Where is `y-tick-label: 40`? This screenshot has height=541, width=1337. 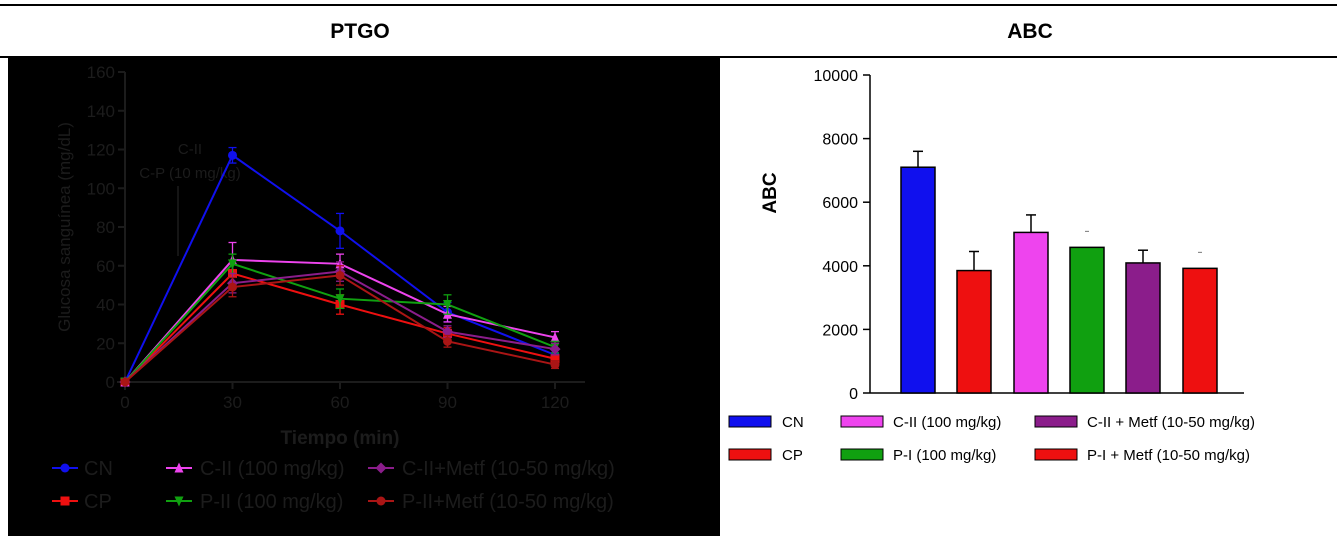 y-tick-label: 40 is located at coordinates (105, 305).